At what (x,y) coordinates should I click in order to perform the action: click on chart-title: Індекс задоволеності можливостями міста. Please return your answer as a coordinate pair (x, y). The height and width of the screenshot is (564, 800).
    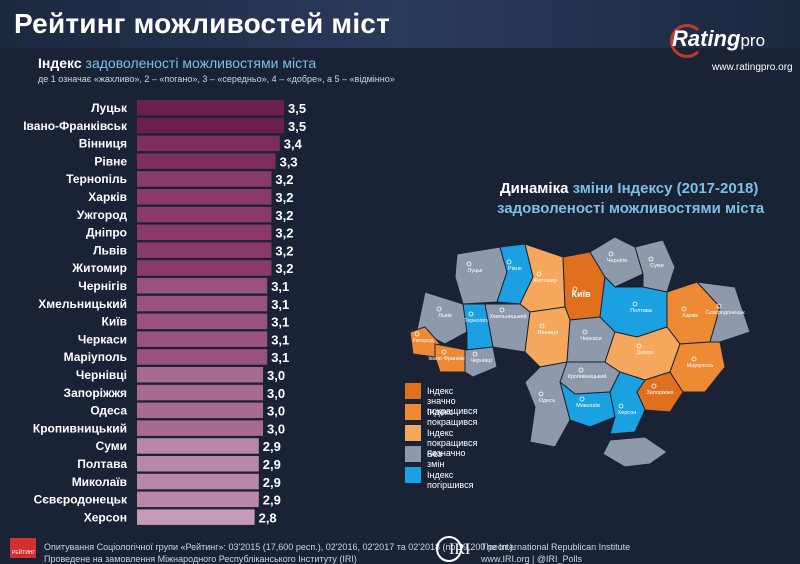
    Looking at the image, I should click on (177, 63).